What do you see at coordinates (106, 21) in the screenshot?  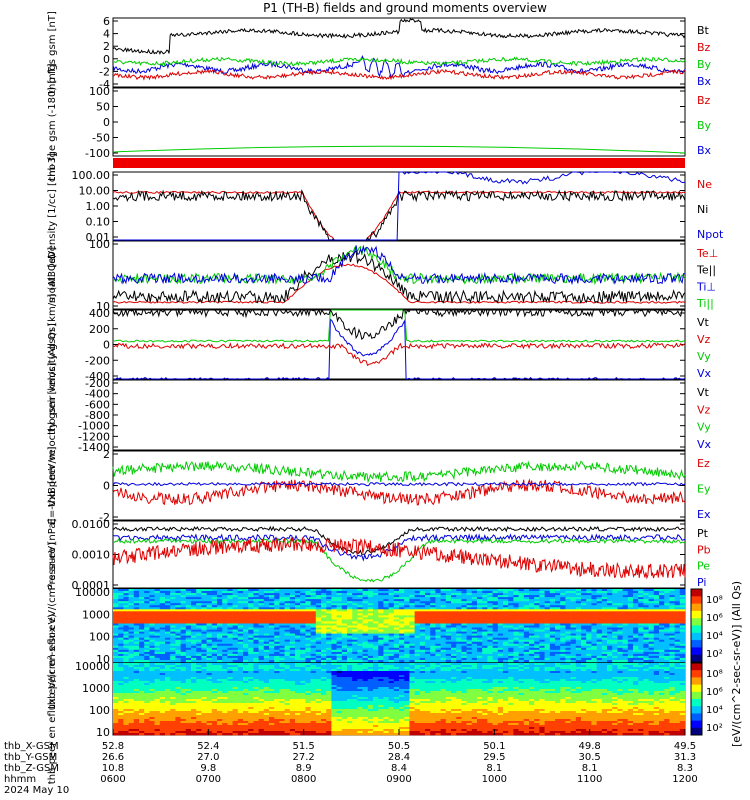 I see `y-tick-label: 6` at bounding box center [106, 21].